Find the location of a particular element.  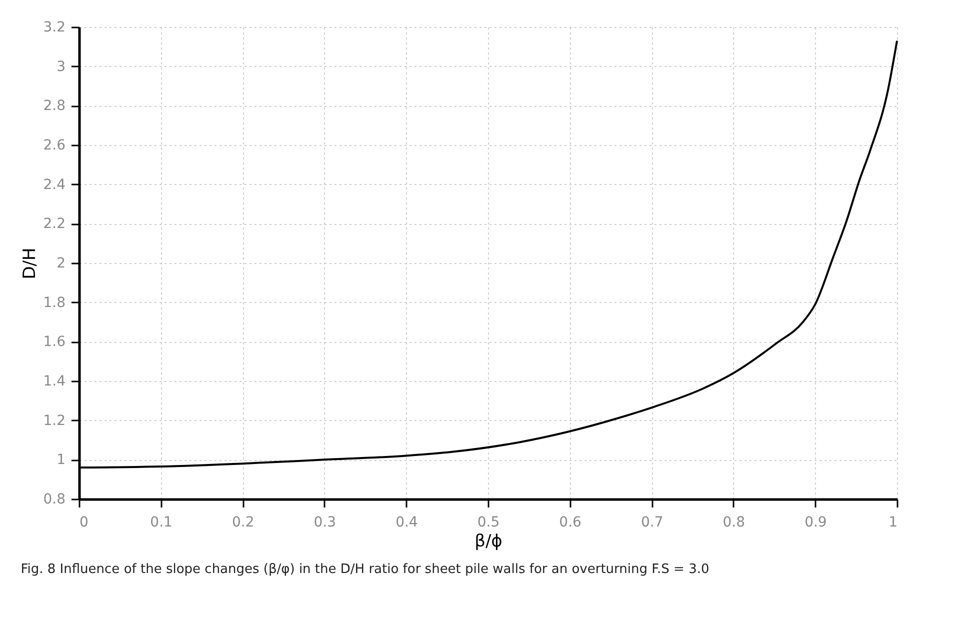

y-tick-label: 2.2 is located at coordinates (54, 224).